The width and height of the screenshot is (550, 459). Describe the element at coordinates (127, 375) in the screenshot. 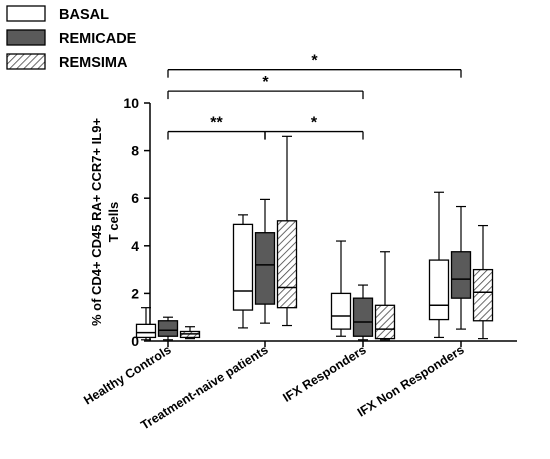

I see `x-category-label: Healthy Controls` at that location.